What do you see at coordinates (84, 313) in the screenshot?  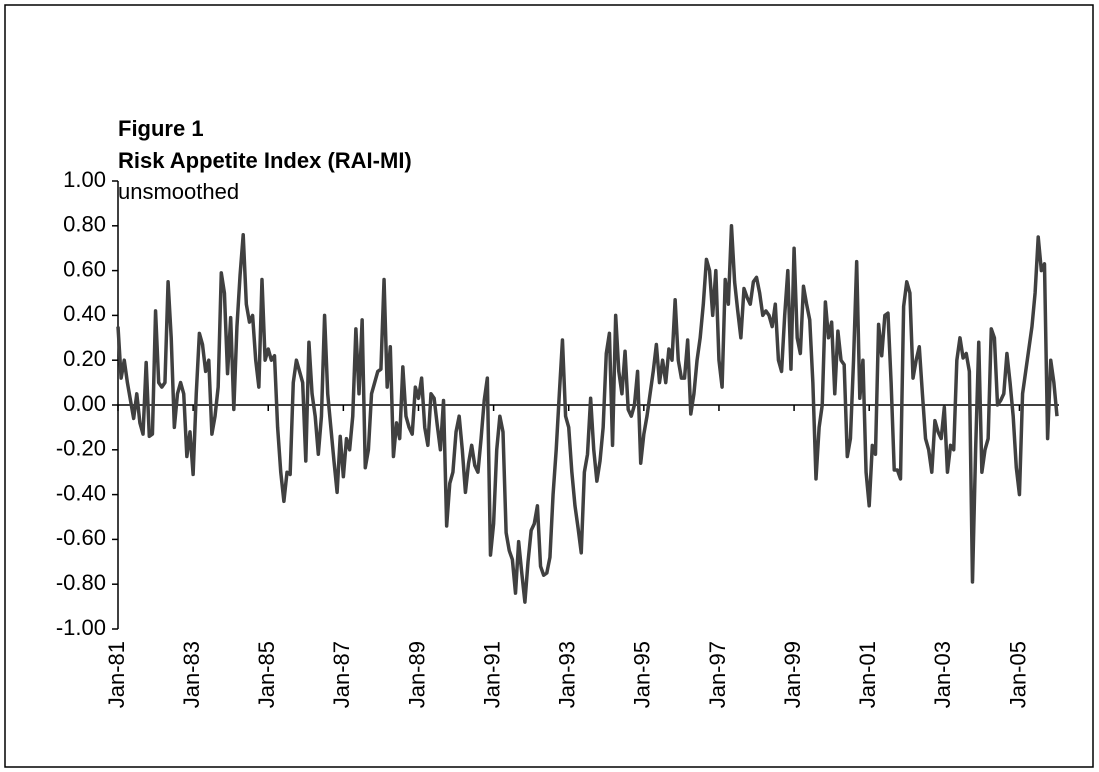 I see `y-tick-label: 0.40` at bounding box center [84, 313].